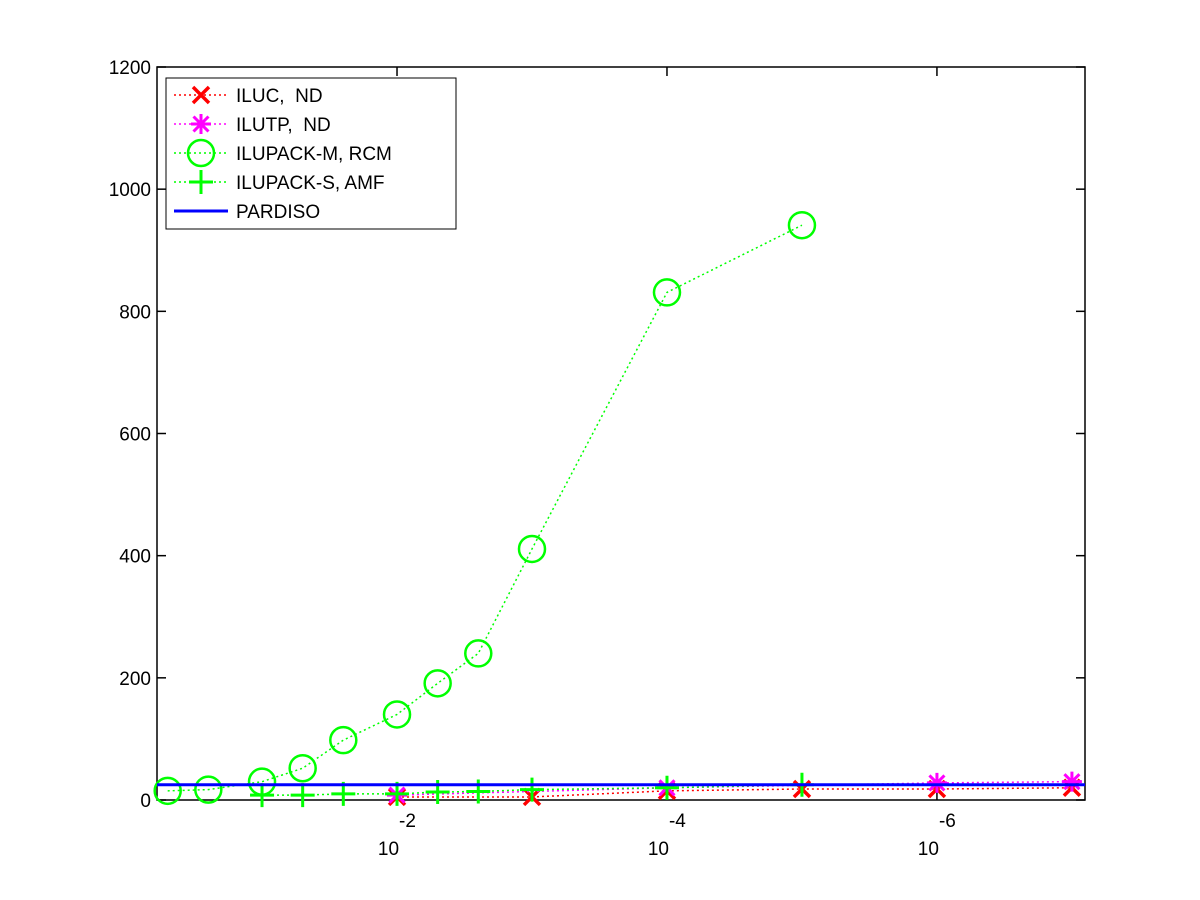  I want to click on legend-label: ILUTP, ND, so click(283, 125).